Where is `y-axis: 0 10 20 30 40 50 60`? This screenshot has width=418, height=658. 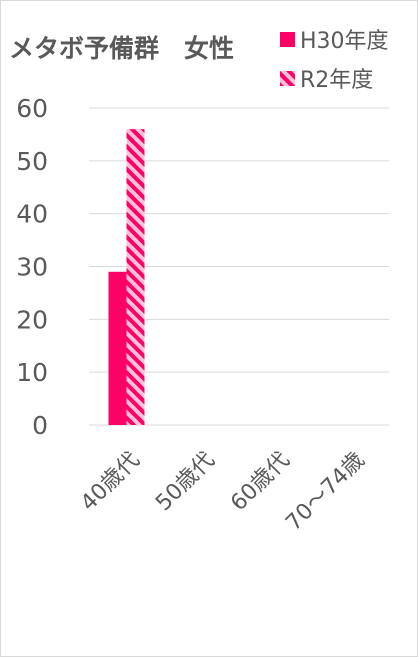 y-axis: 0 10 20 30 40 50 60 is located at coordinates (32, 267).